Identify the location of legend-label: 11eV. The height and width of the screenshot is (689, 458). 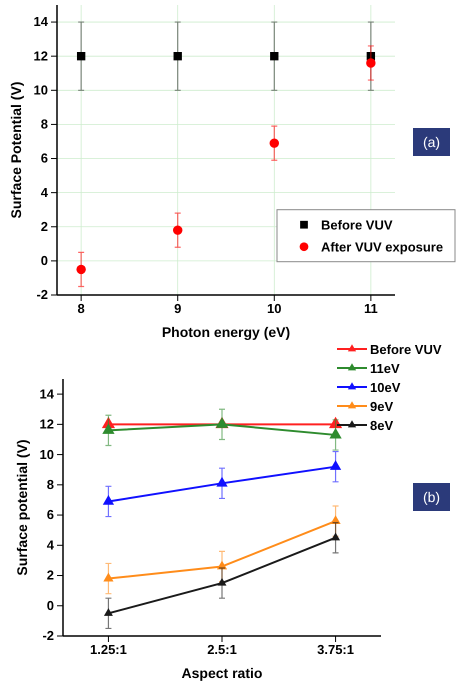
(385, 368).